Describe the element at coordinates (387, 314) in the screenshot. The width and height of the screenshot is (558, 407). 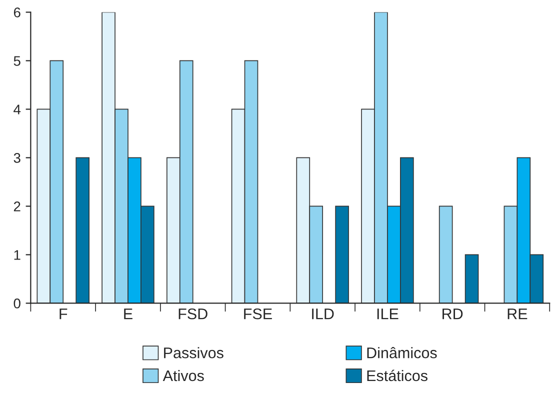
I see `x-tick-label: ILE` at that location.